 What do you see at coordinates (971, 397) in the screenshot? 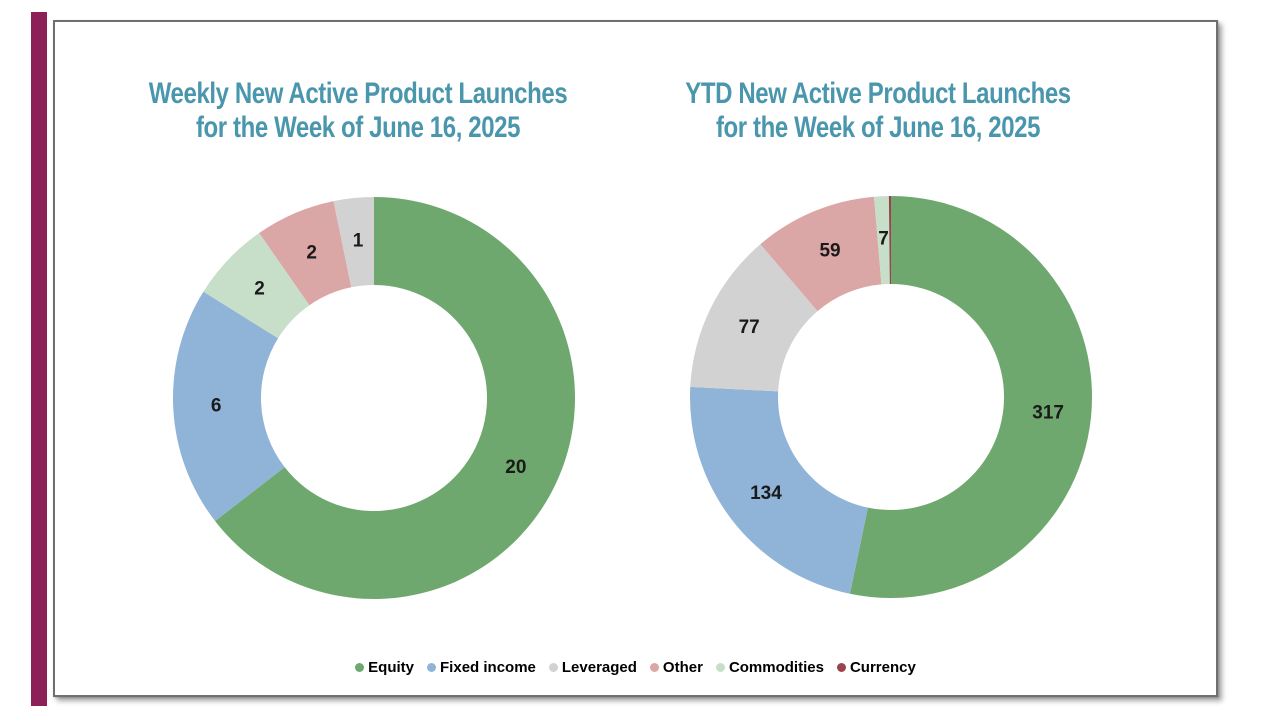
I see `donut-slice-equity` at bounding box center [971, 397].